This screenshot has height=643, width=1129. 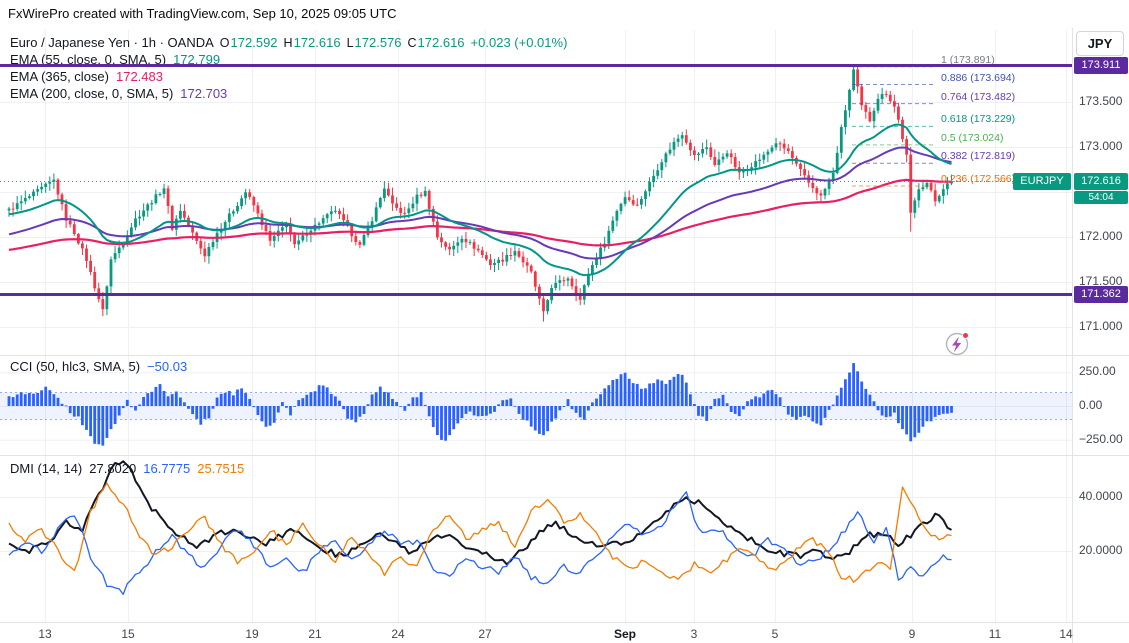 I want to click on close-value: 172.616, so click(x=441, y=42).